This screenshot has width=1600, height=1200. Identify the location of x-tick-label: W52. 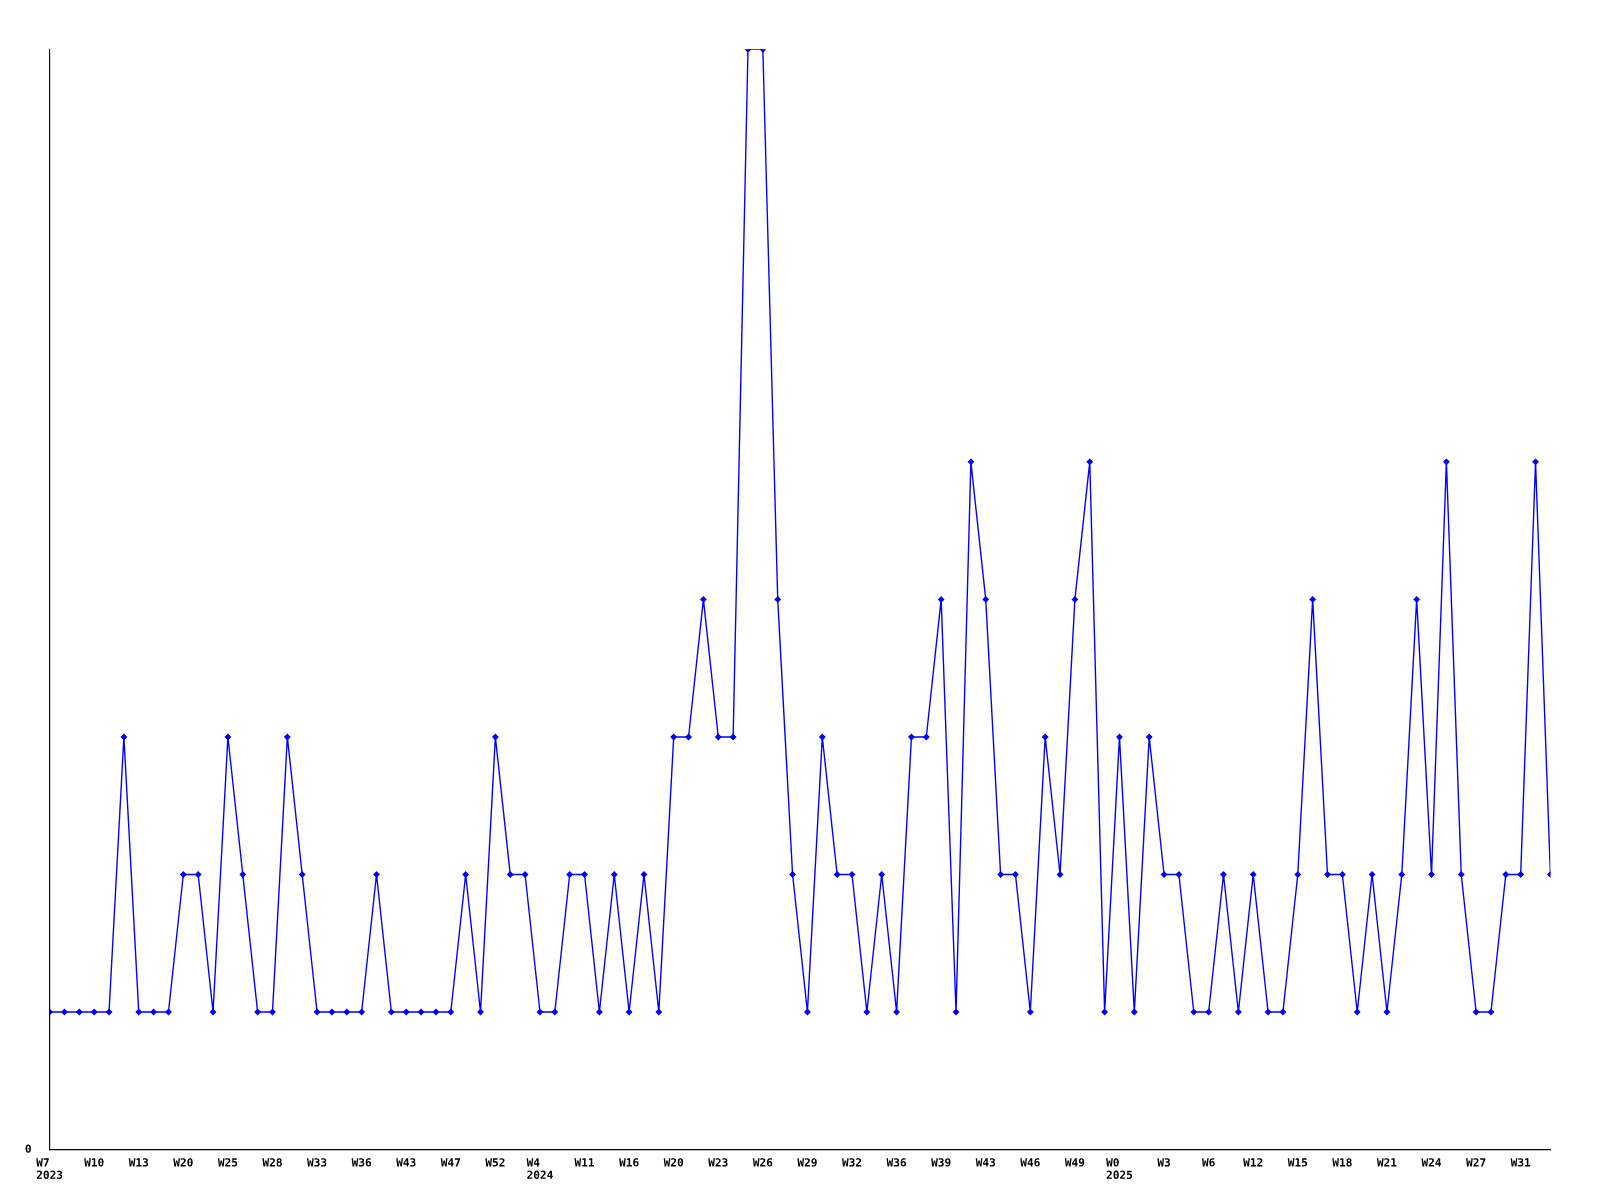
(495, 1162).